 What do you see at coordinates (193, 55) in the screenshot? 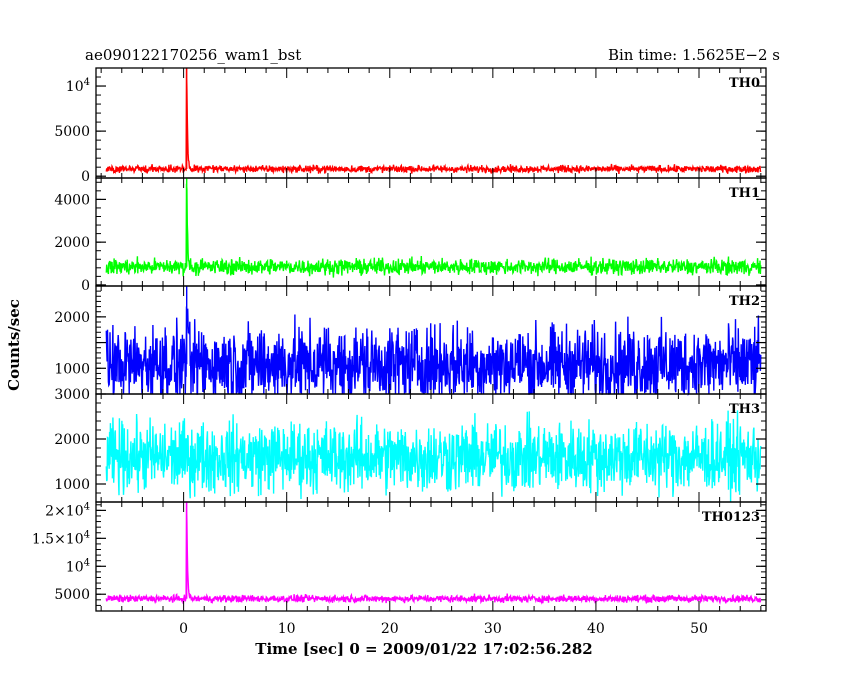
I see `header-left: ae090122170256_wam1_bst` at bounding box center [193, 55].